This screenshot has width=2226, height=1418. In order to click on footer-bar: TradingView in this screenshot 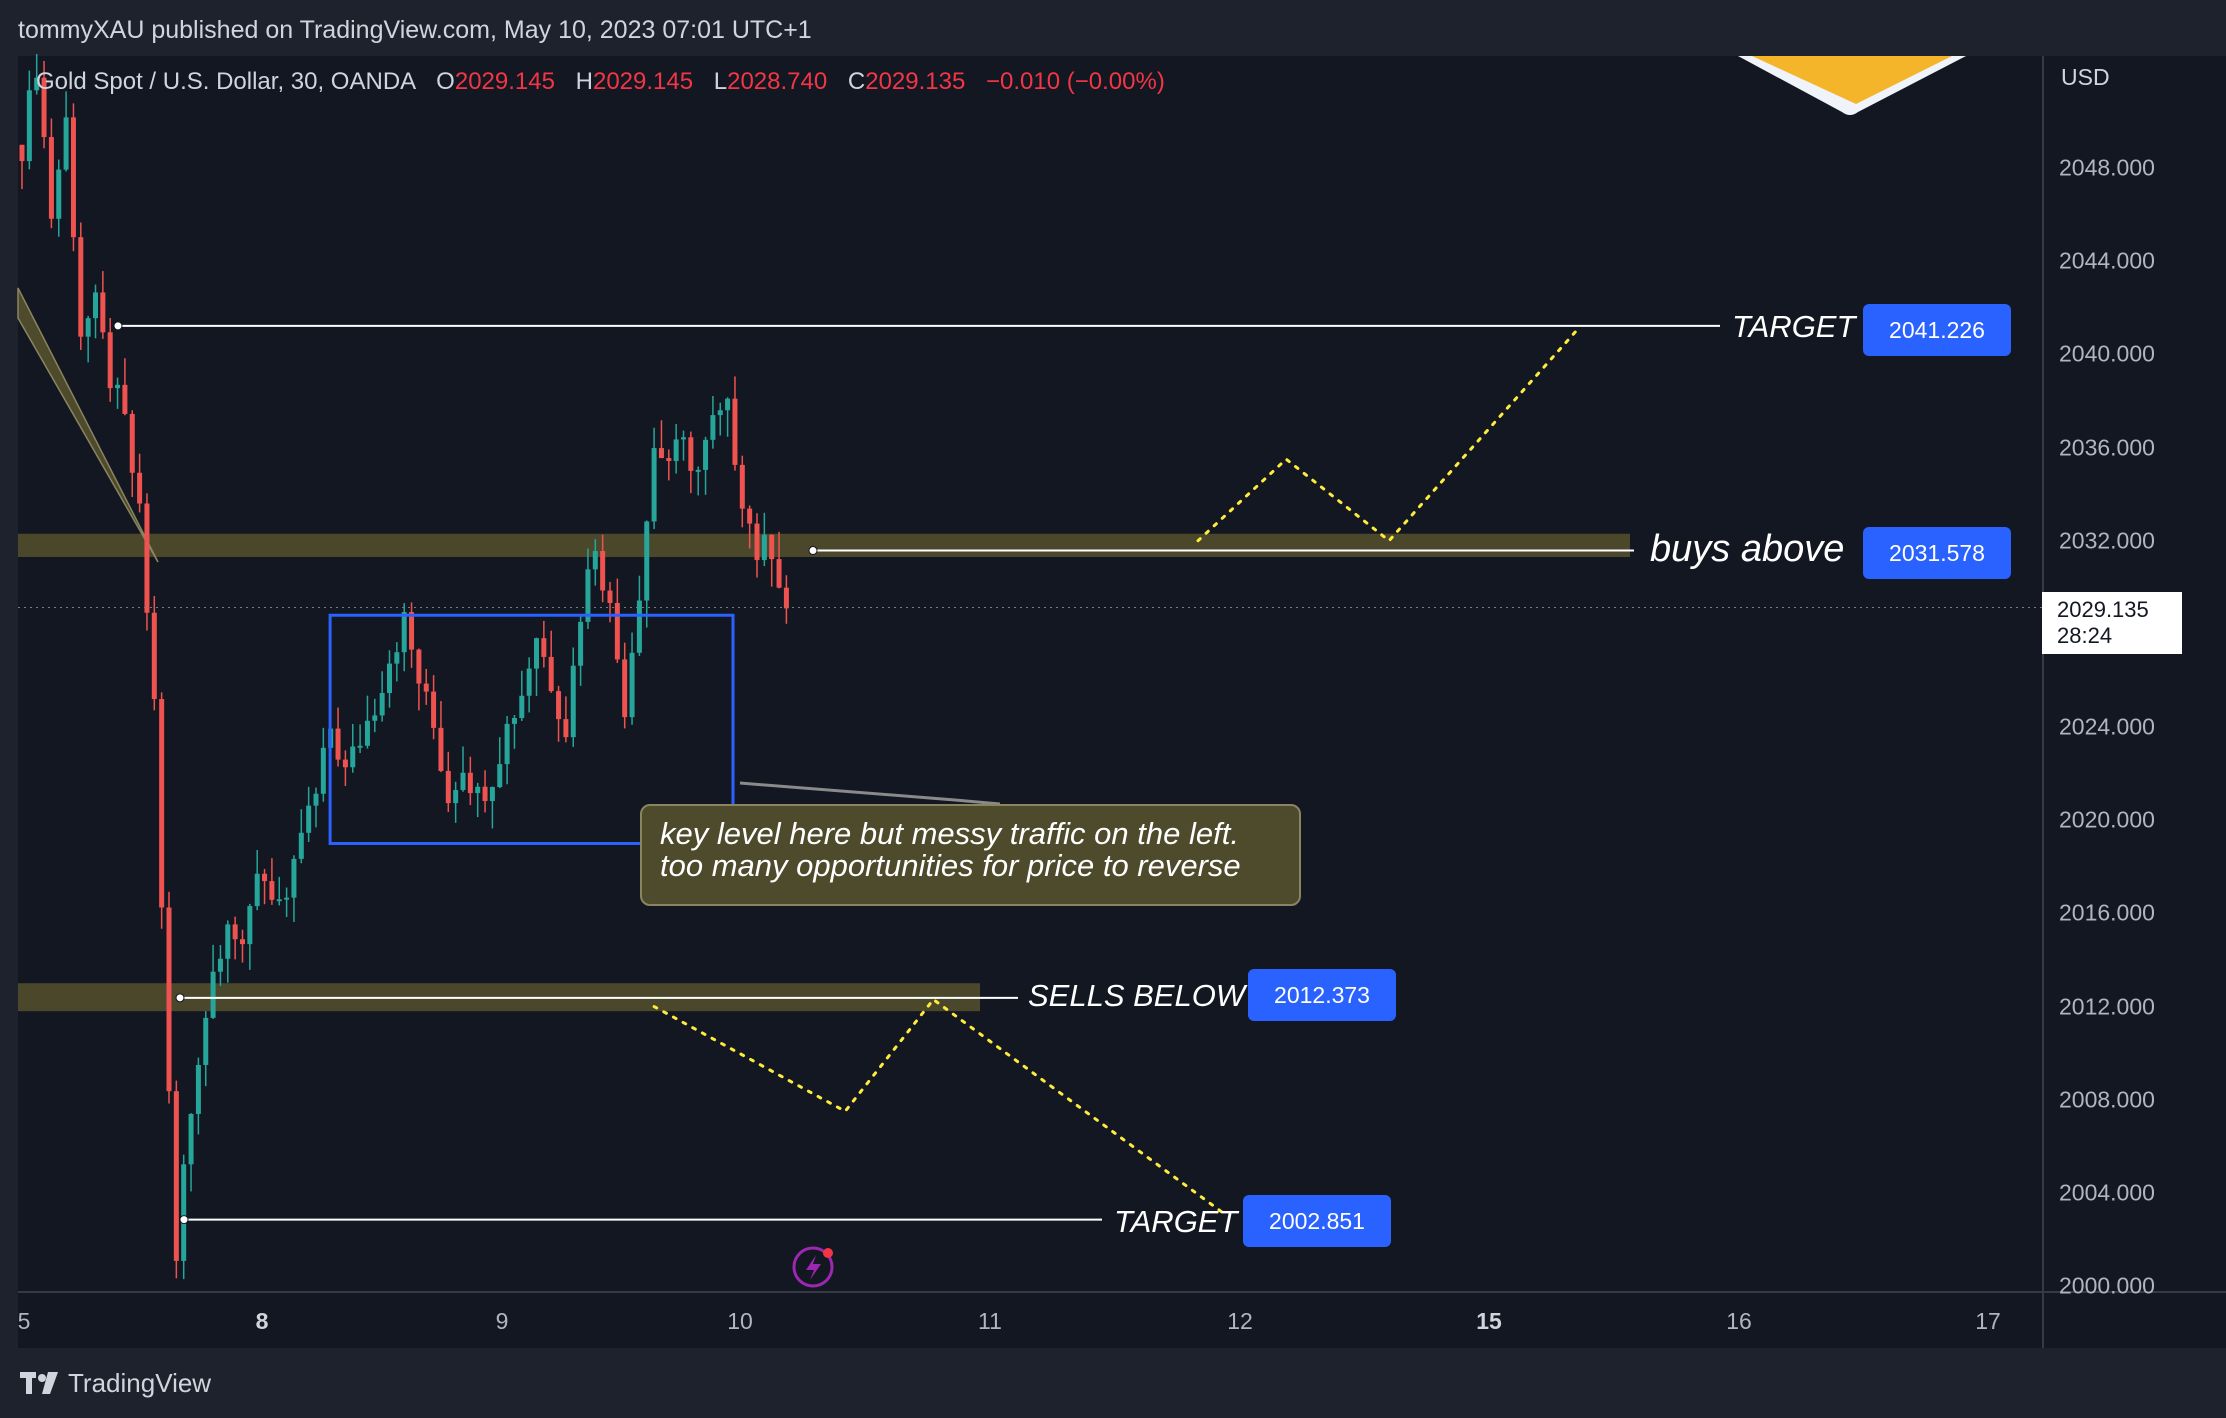, I will do `click(1113, 1383)`.